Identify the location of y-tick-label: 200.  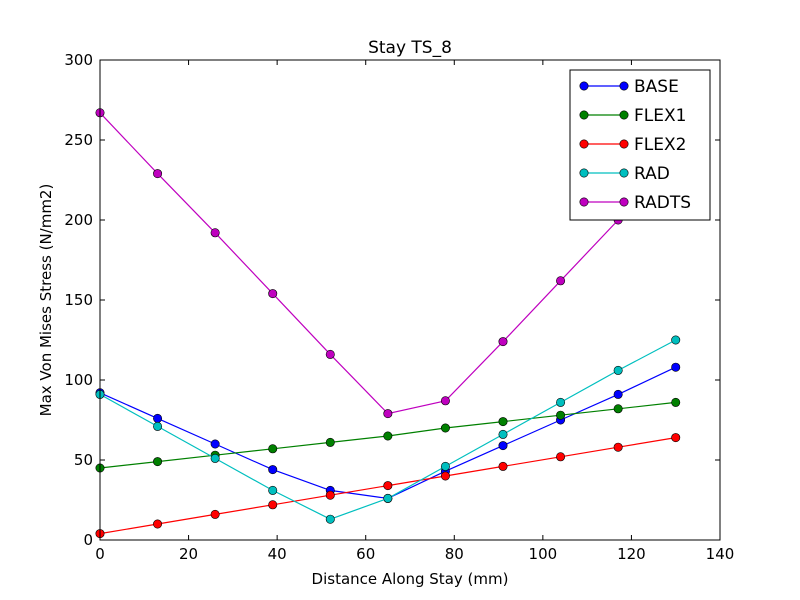
(78, 220).